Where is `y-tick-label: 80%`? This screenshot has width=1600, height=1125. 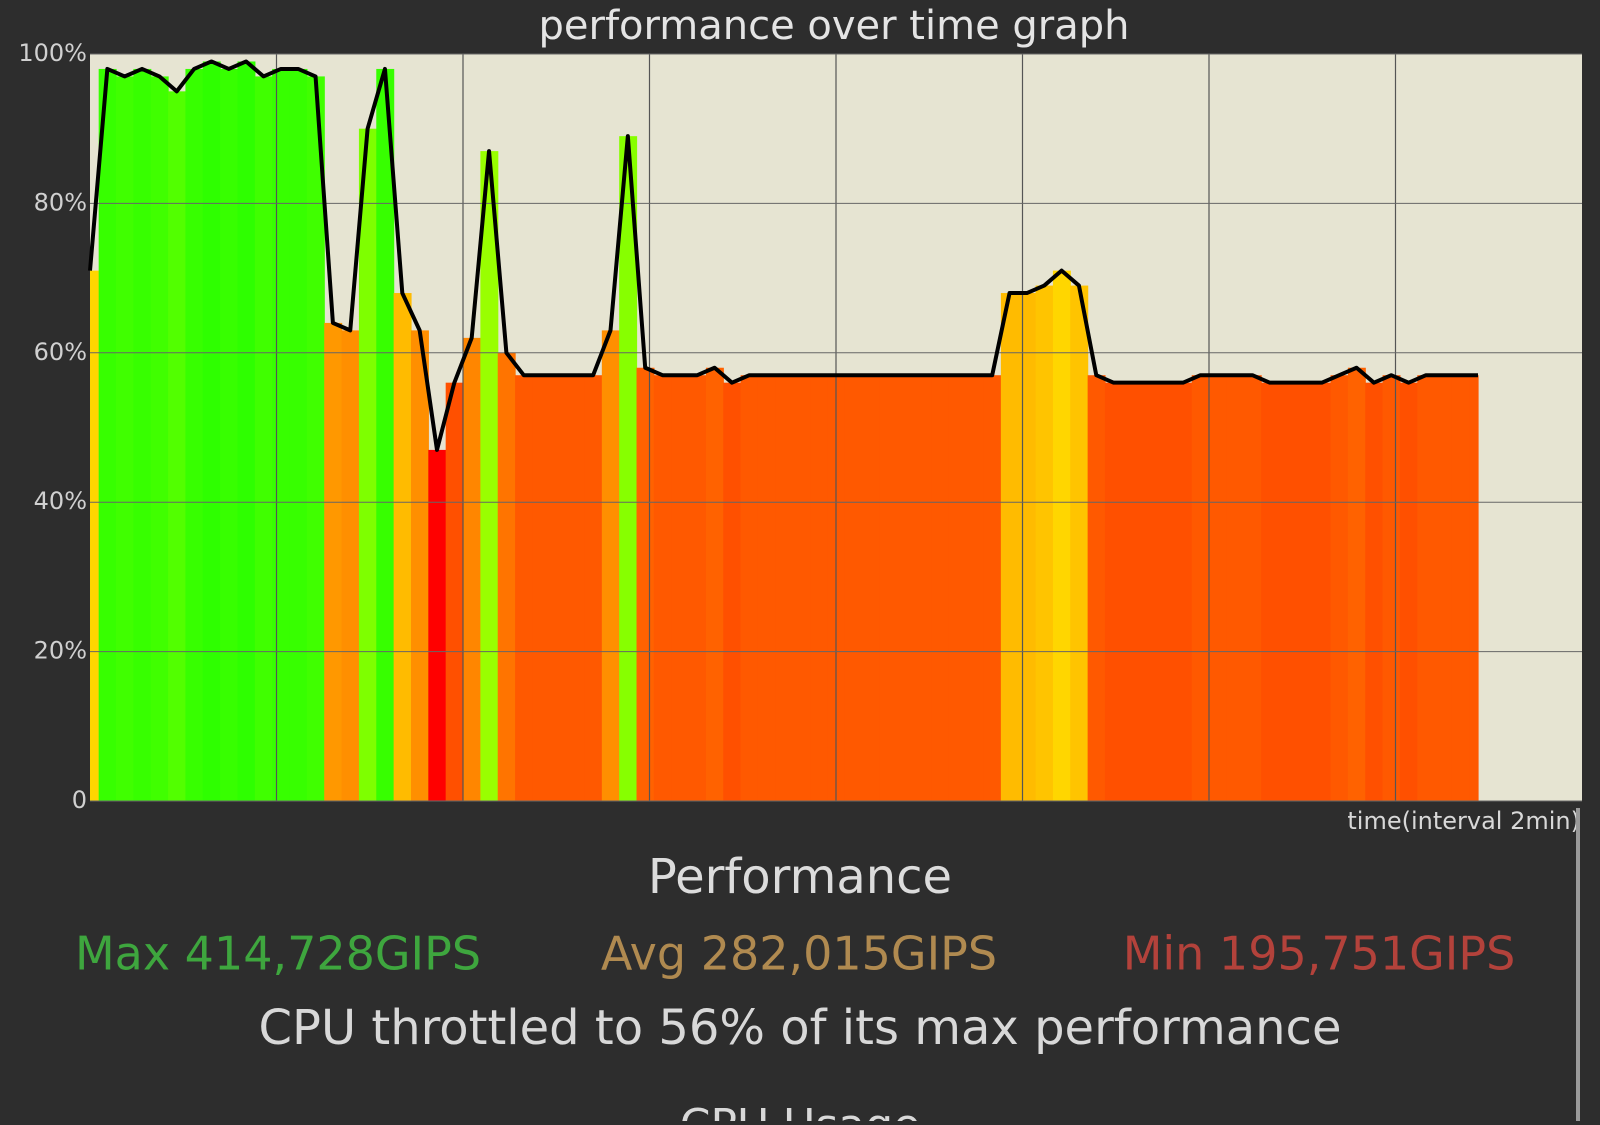 y-tick-label: 80% is located at coordinates (60, 202).